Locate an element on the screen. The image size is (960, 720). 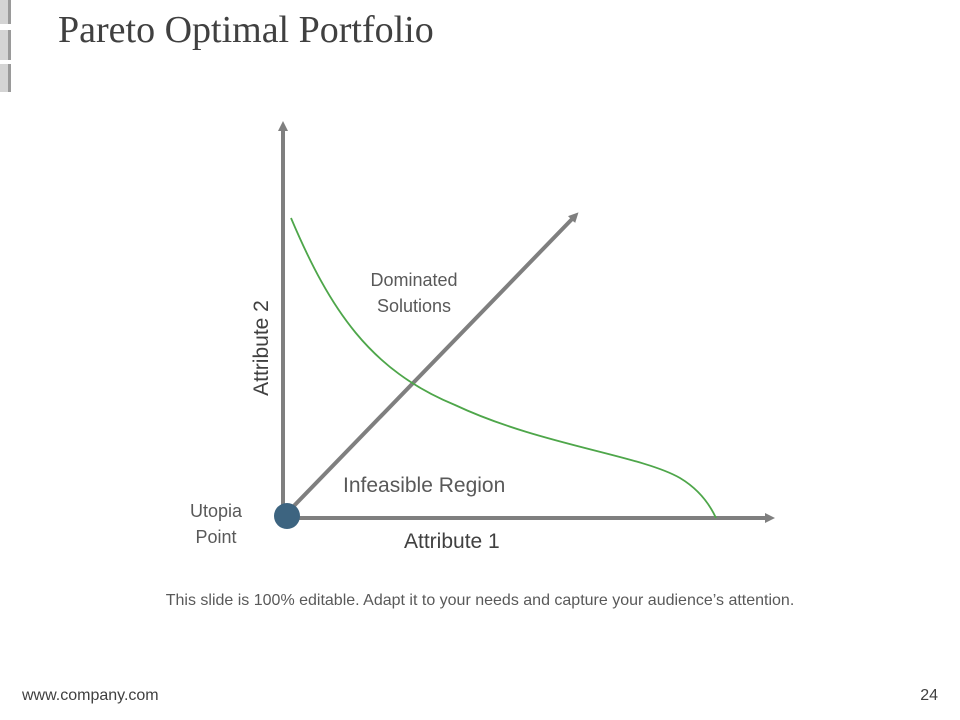
x-axis-label: Attribute 1 is located at coordinates (452, 541).